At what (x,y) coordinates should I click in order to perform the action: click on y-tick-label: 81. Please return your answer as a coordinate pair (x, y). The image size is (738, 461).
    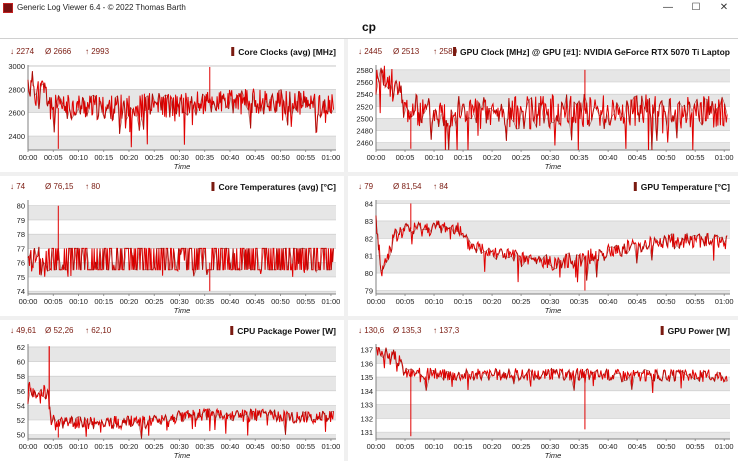
    Looking at the image, I should click on (369, 256).